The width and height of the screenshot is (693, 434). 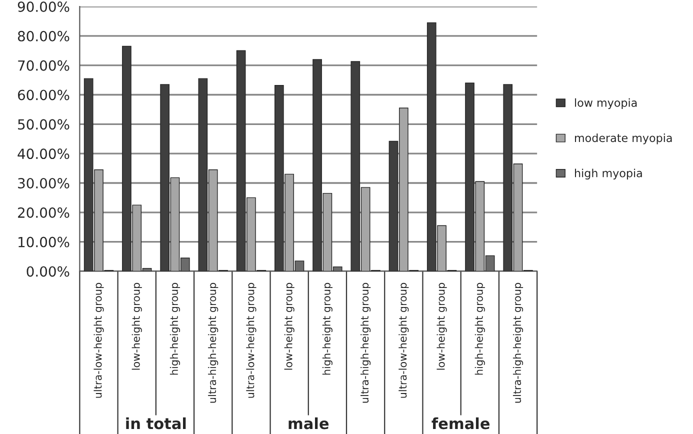 I want to click on text: in total, so click(x=156, y=423).